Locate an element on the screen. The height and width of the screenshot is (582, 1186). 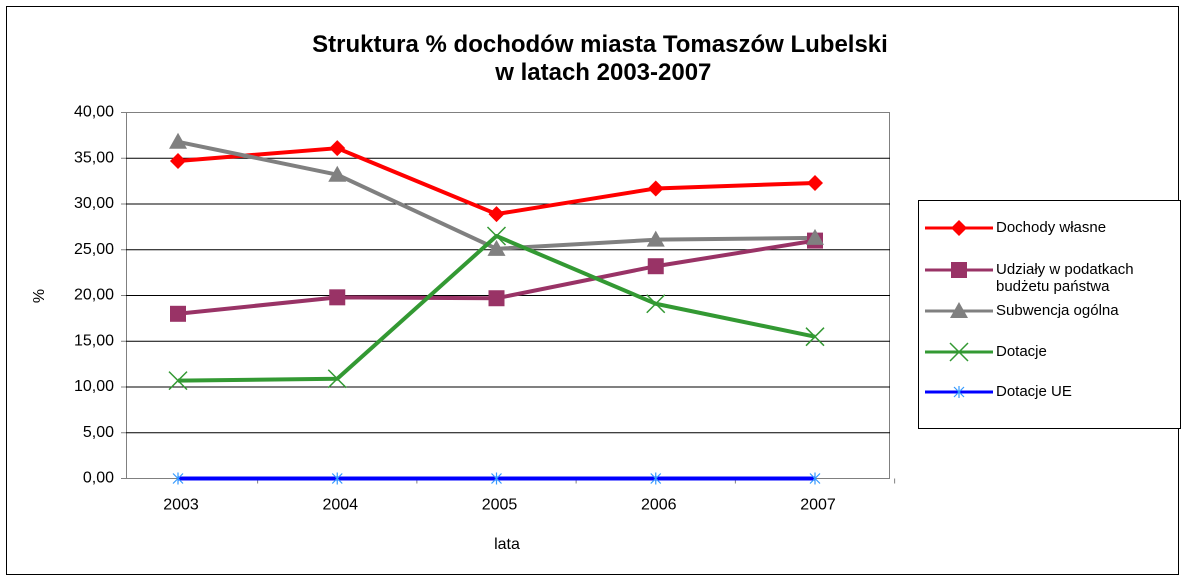
legend-label: Dotacje is located at coordinates (1021, 351).